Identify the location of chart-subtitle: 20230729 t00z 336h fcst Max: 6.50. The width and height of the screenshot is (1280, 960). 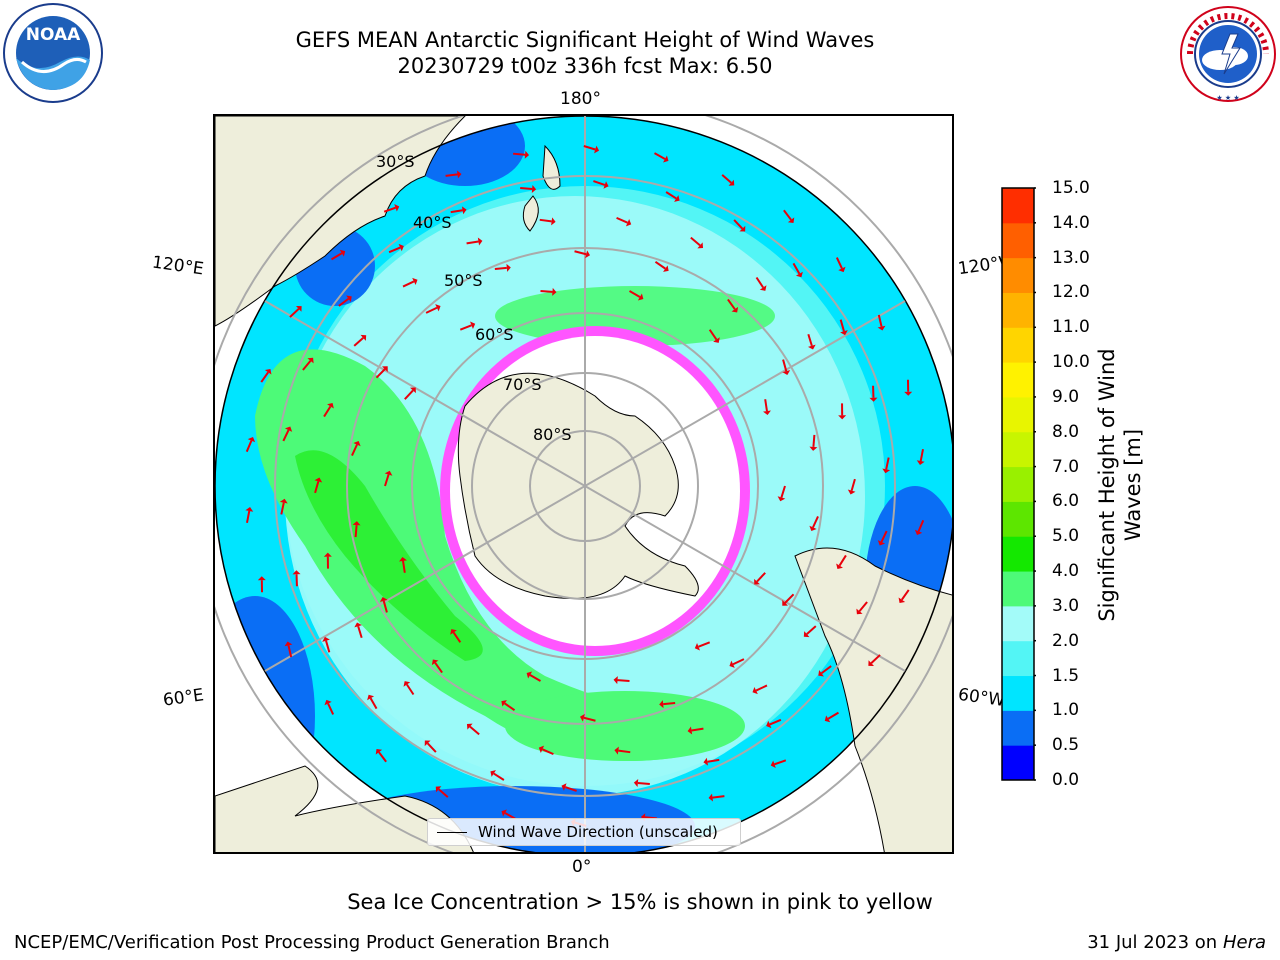
(585, 66).